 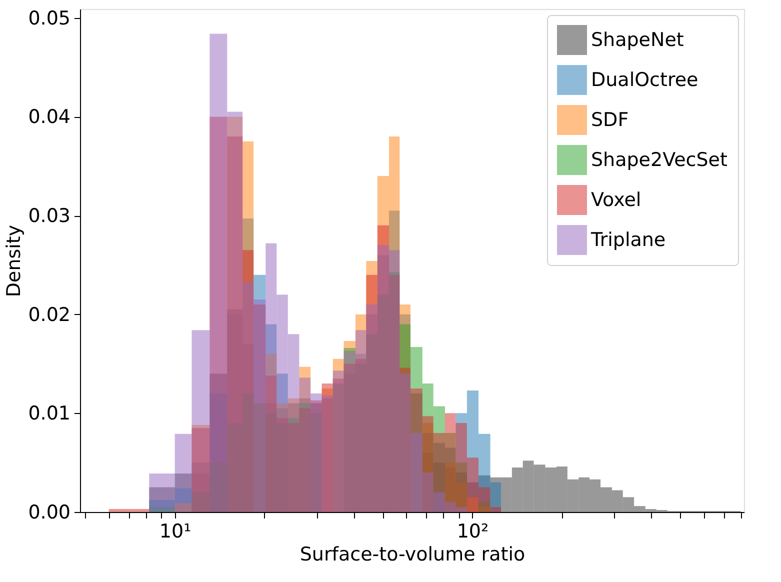 What do you see at coordinates (49, 413) in the screenshot?
I see `y-tick-label: 0.01` at bounding box center [49, 413].